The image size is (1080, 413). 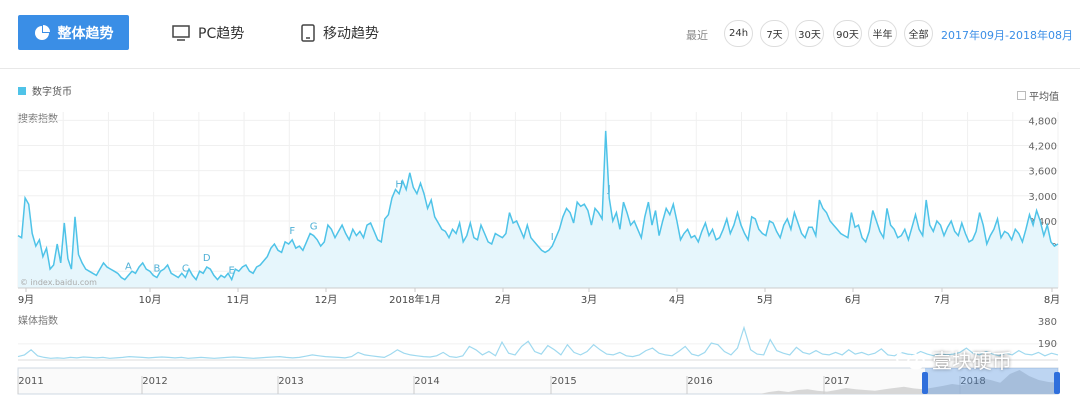 I want to click on pie-chart-icon, so click(x=42, y=32).